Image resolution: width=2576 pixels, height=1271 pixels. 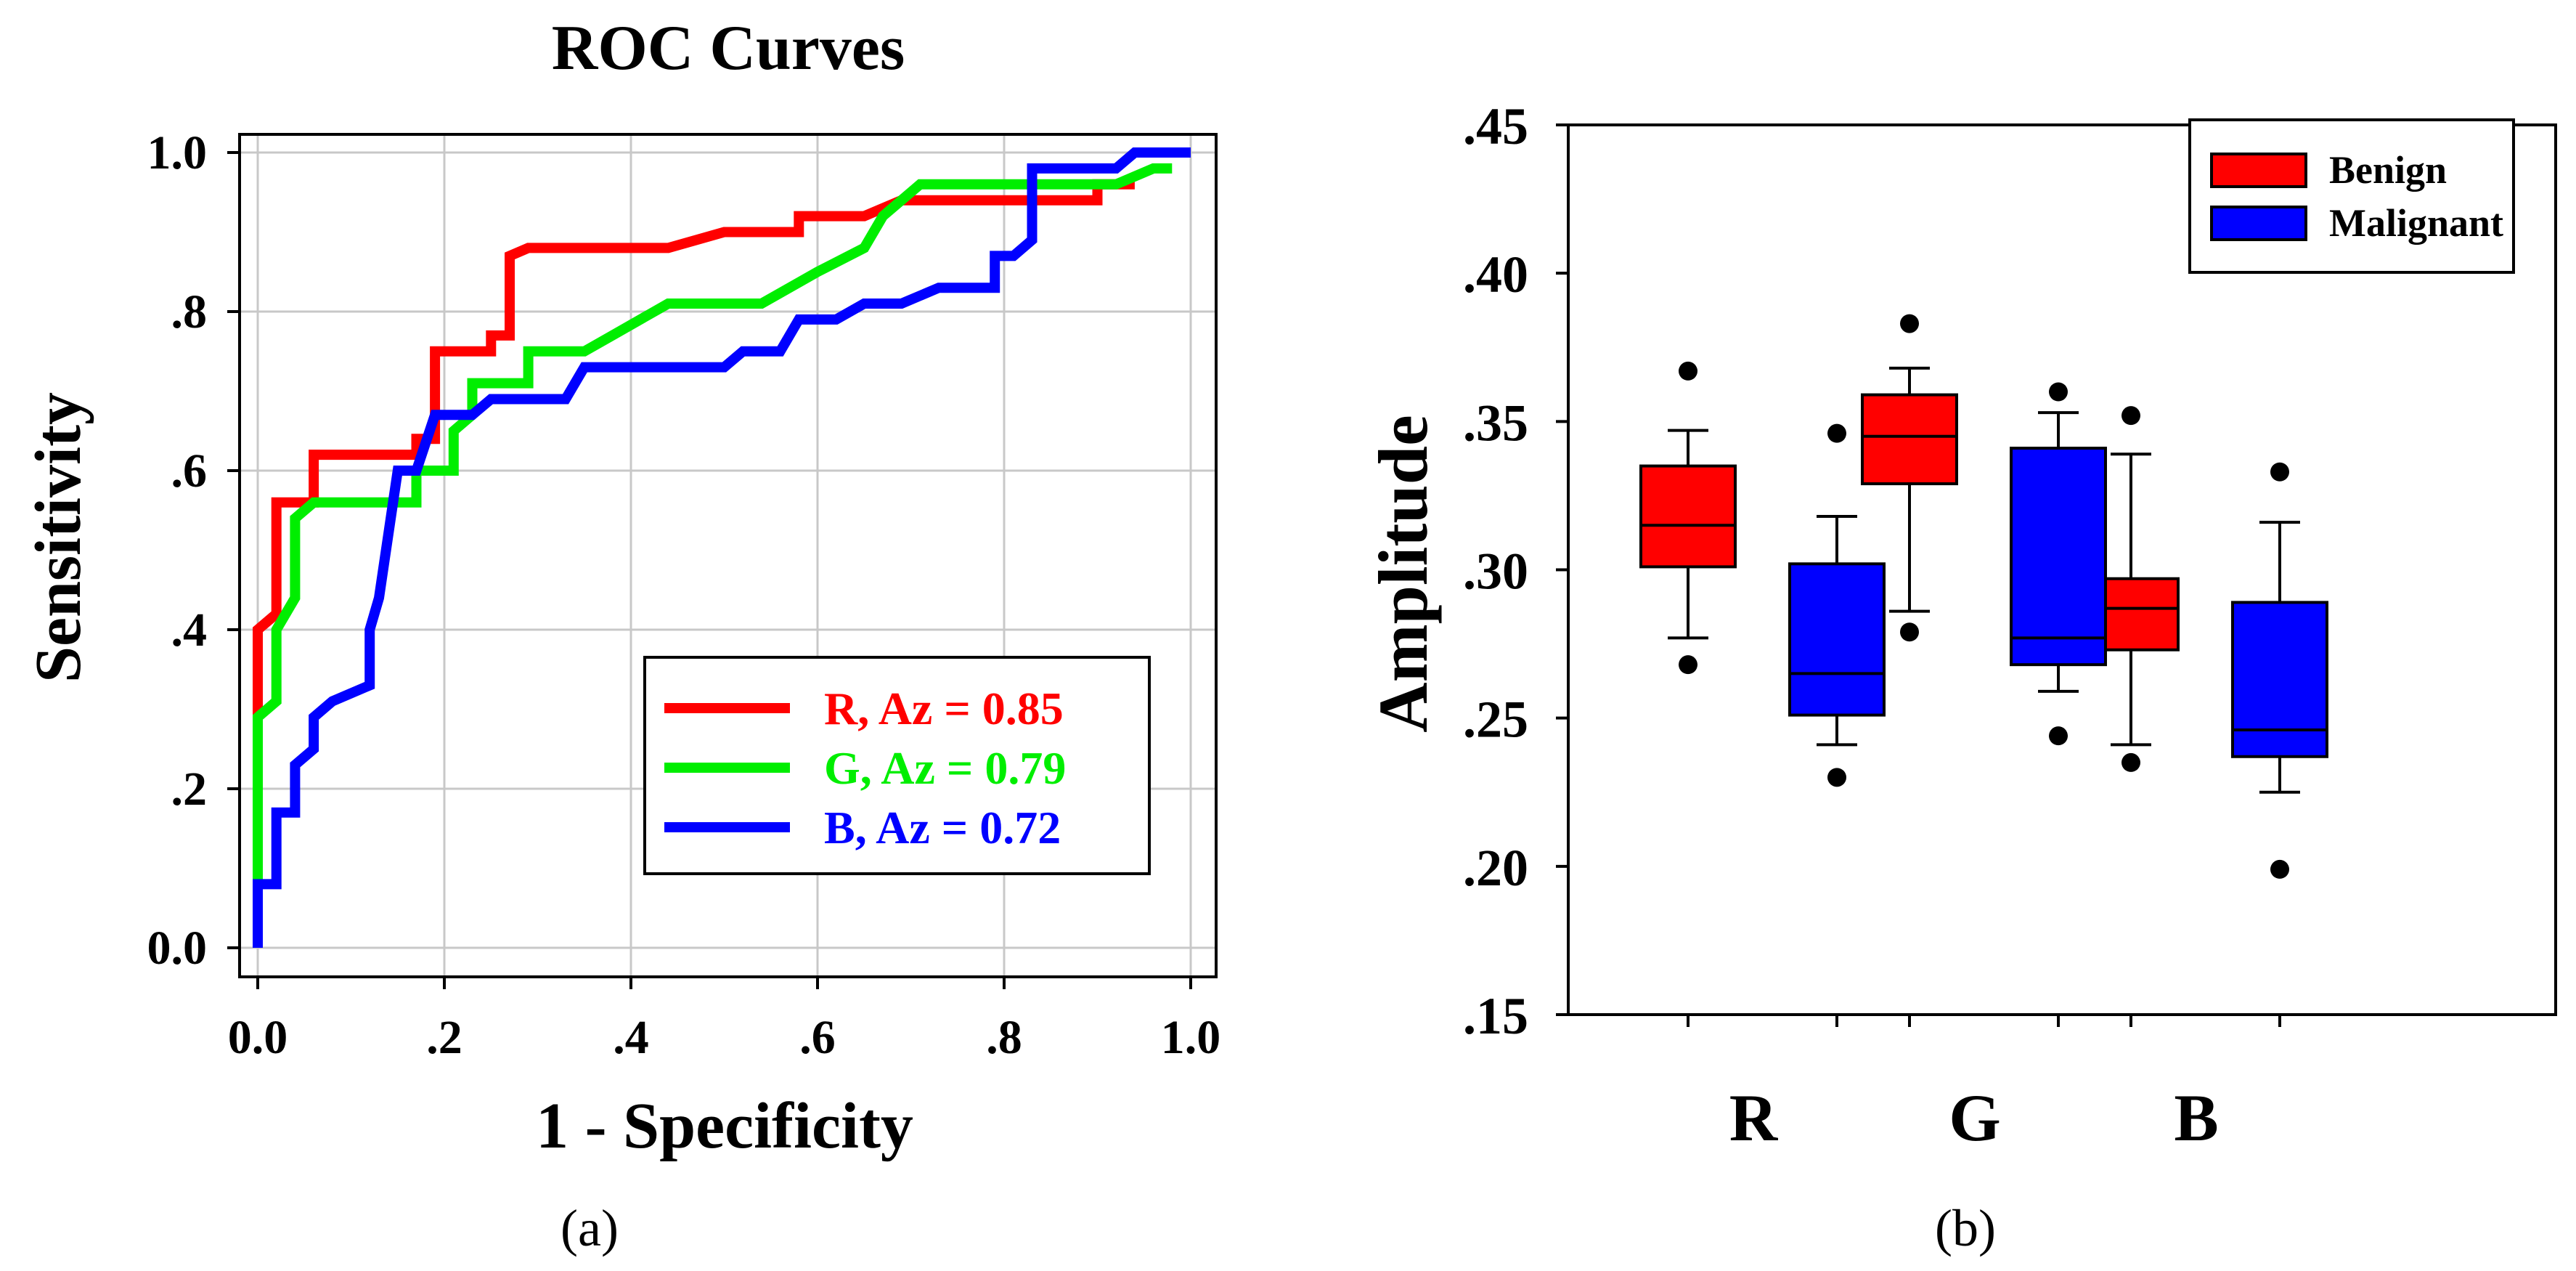 What do you see at coordinates (728, 49) in the screenshot?
I see `roc-title: ROC Curves` at bounding box center [728, 49].